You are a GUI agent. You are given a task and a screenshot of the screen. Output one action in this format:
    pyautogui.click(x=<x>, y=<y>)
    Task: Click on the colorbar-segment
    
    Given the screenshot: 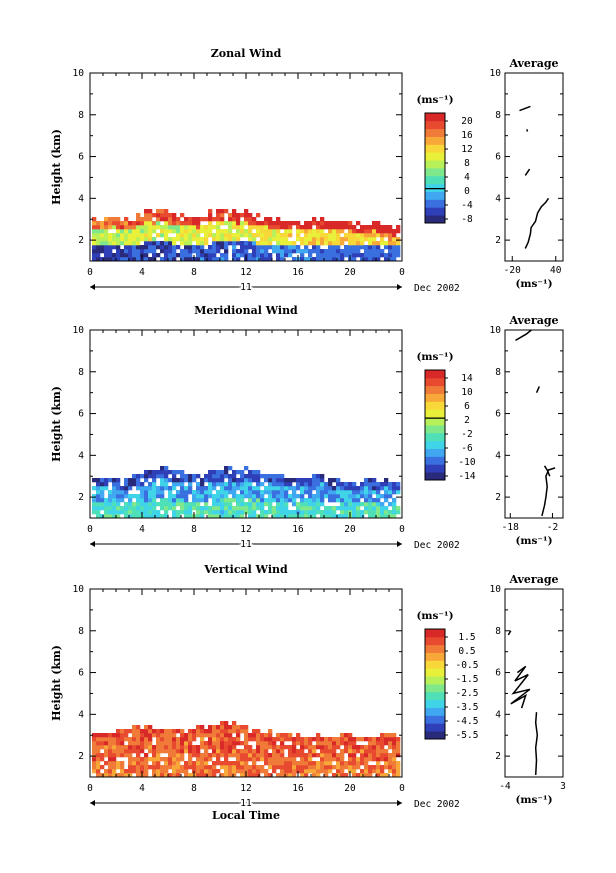 What is the action you would take?
    pyautogui.click(x=435, y=374)
    